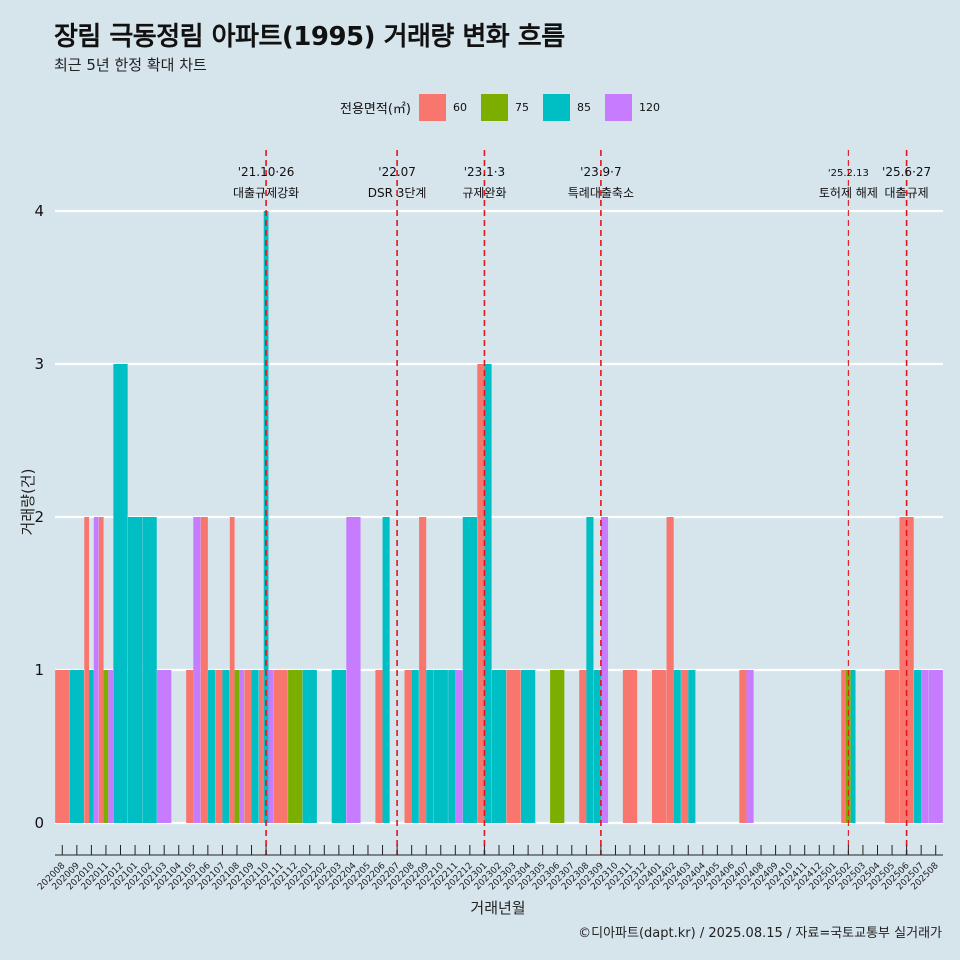  What do you see at coordinates (459, 107) in the screenshot?
I see `legend-label-60: 60` at bounding box center [459, 107].